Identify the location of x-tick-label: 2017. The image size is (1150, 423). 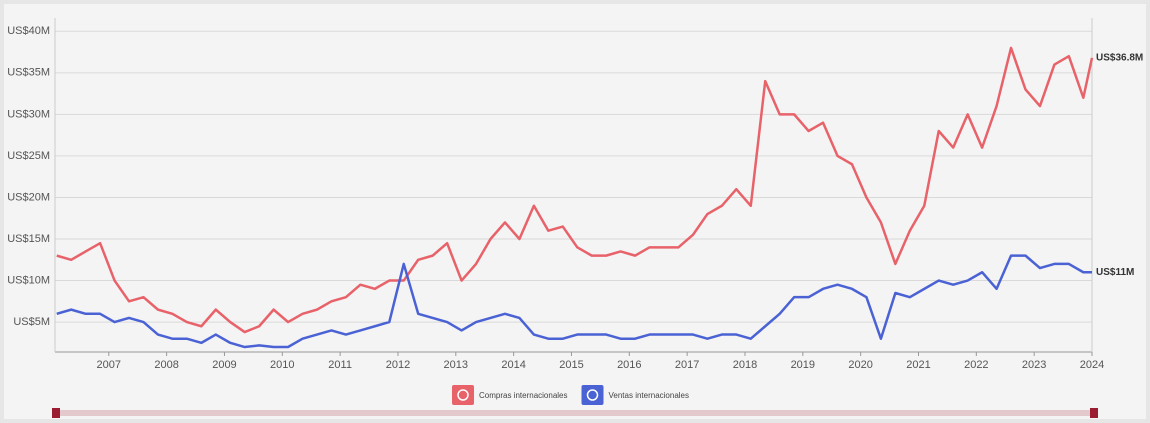
(687, 365).